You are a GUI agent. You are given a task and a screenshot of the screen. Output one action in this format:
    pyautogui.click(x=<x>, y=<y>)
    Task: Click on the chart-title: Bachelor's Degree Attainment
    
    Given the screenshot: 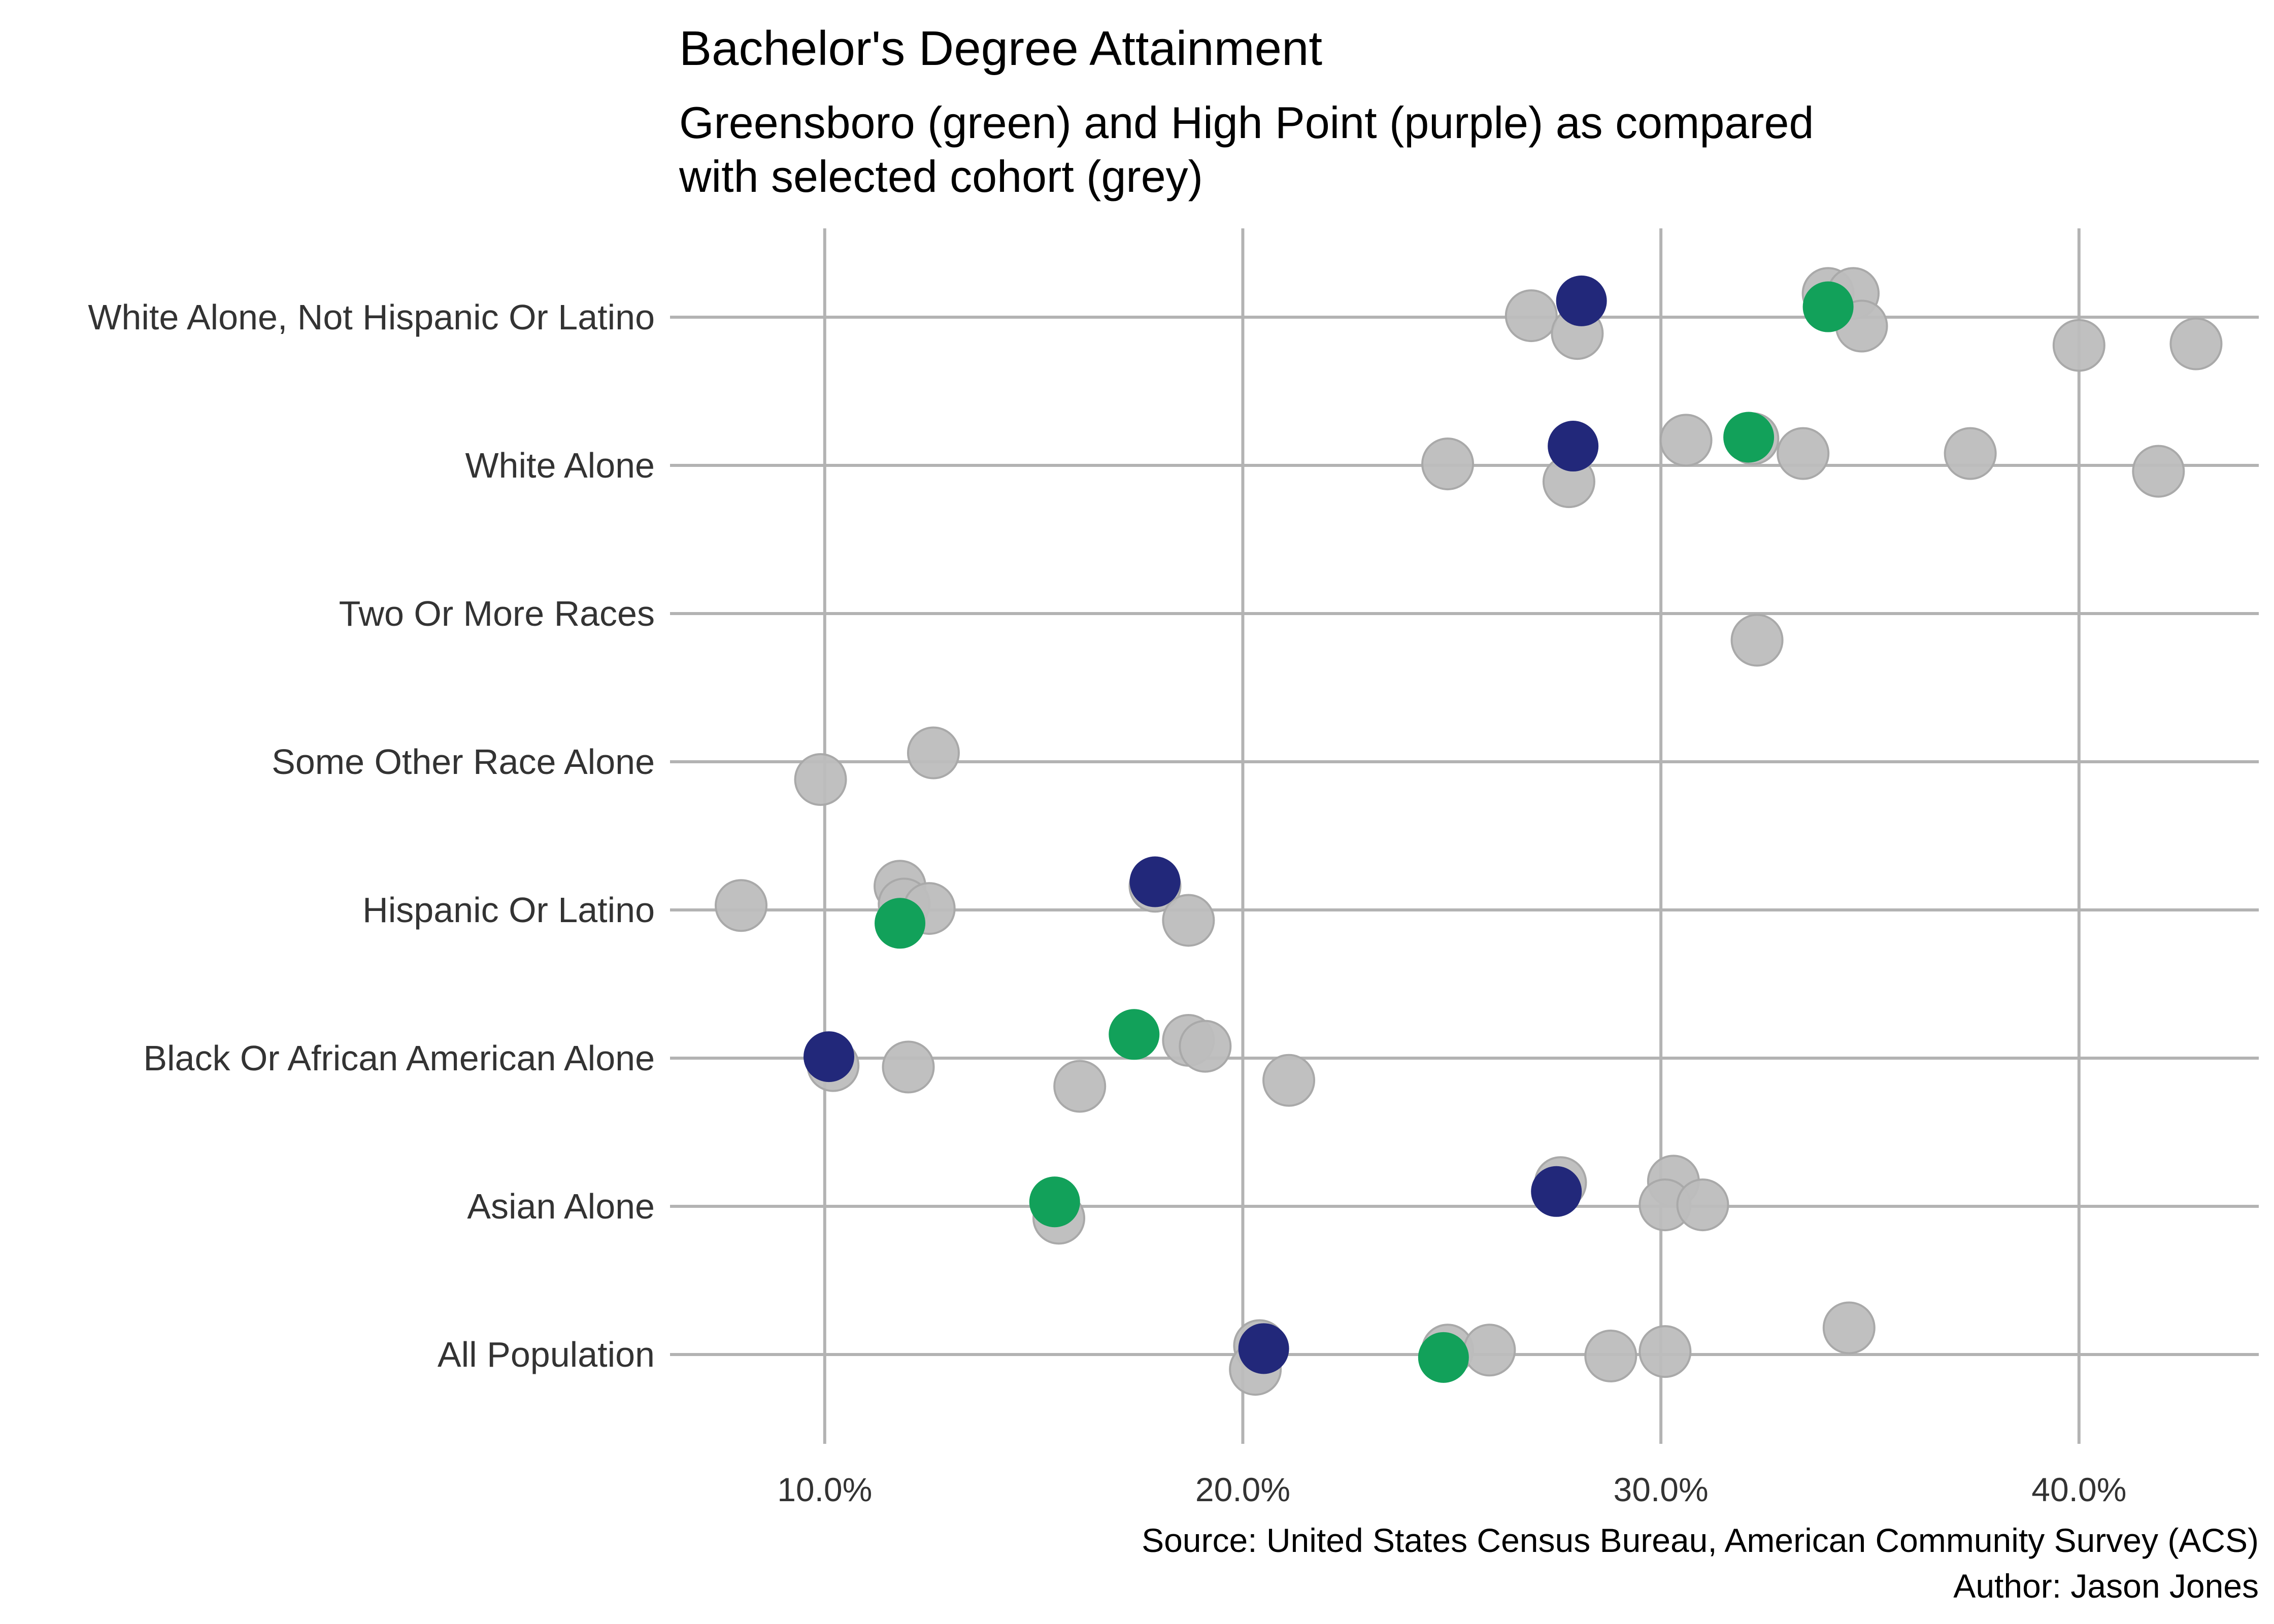 What is the action you would take?
    pyautogui.click(x=1001, y=48)
    